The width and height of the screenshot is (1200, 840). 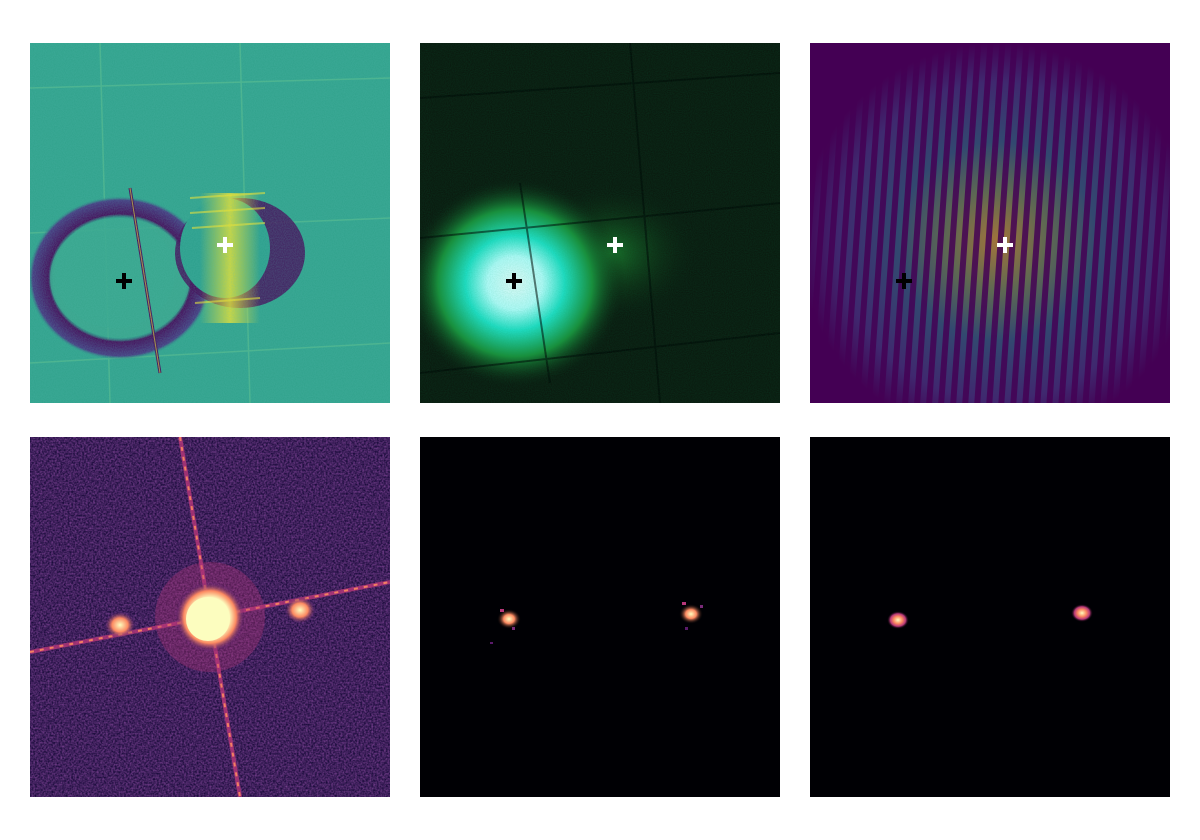 I want to click on phase-map-image, so click(x=210, y=223).